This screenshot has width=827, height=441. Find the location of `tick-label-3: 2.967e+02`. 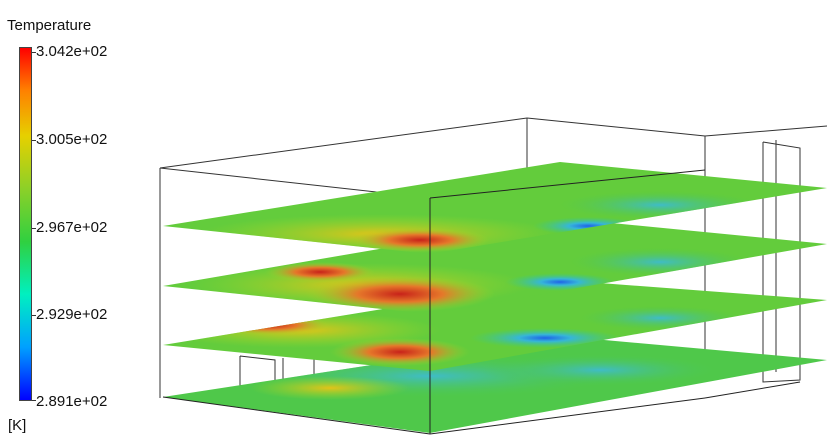

tick-label-3: 2.967e+02 is located at coordinates (72, 227).